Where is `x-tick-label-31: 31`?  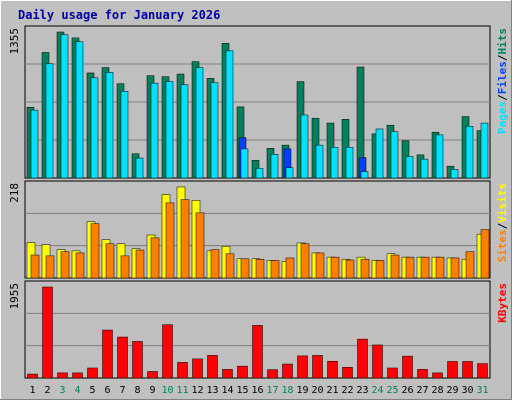 x-tick-label-31: 31 is located at coordinates (482, 390).